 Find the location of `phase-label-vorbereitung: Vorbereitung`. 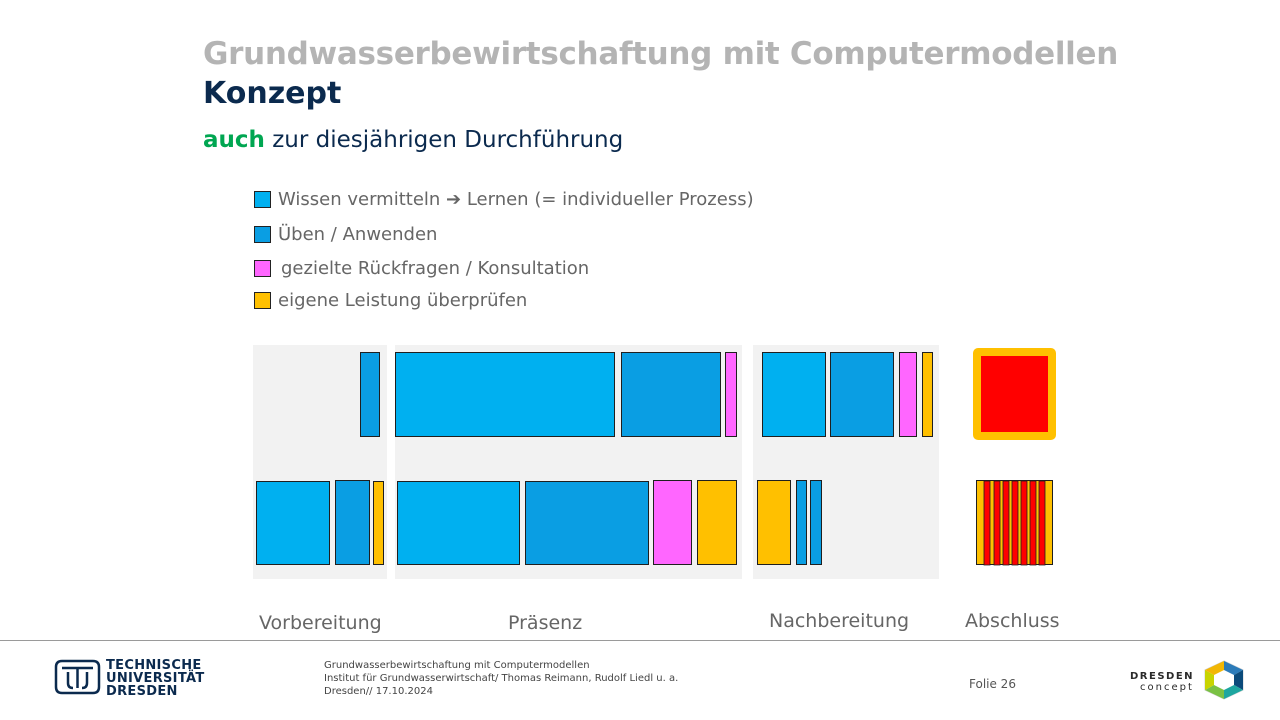

phase-label-vorbereitung: Vorbereitung is located at coordinates (320, 623).